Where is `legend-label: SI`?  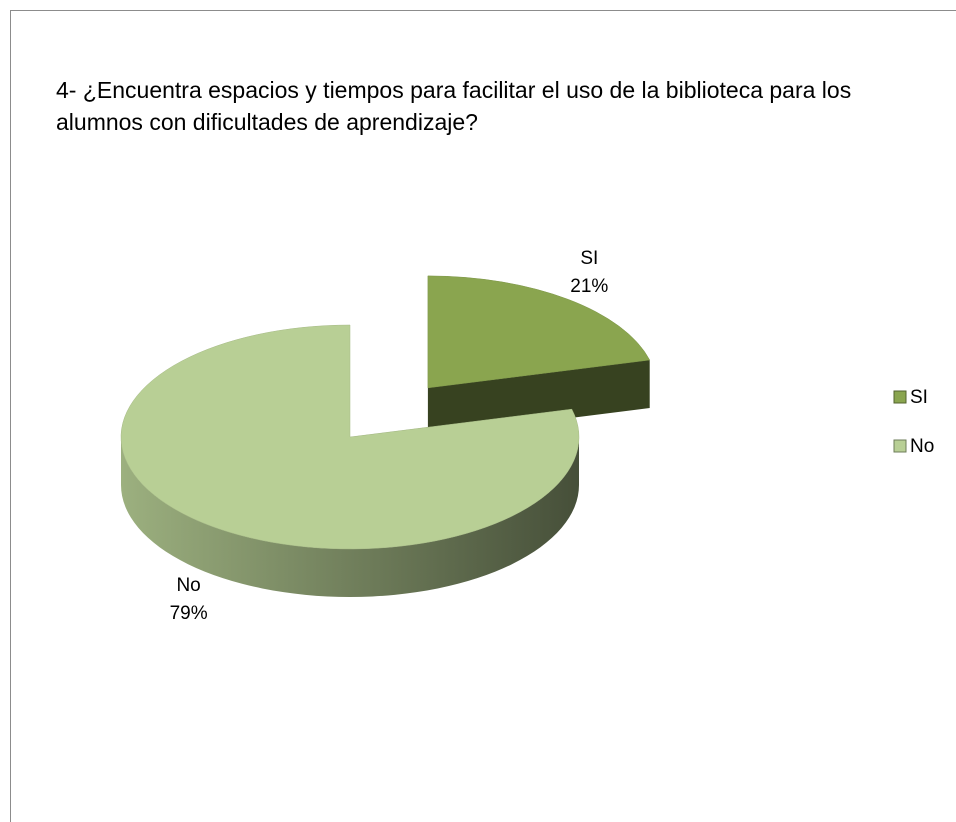 legend-label: SI is located at coordinates (919, 397).